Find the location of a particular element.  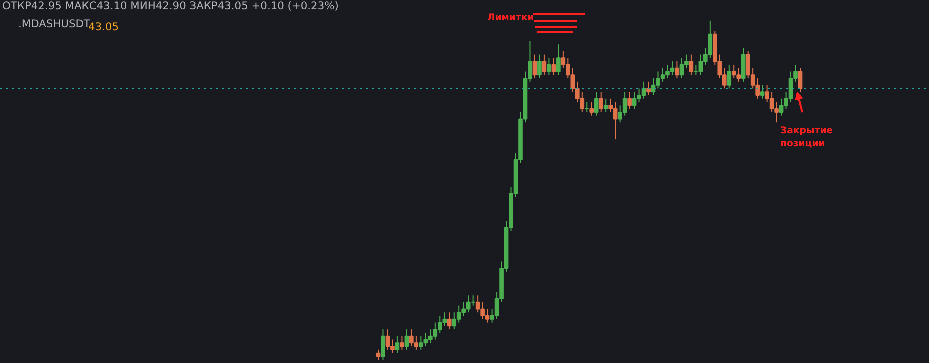

text: ОТКР42.95 МАКС43.10 МИН42.90 ЗАКР43.05 +0.10 (+0.23%) is located at coordinates (170, 6).